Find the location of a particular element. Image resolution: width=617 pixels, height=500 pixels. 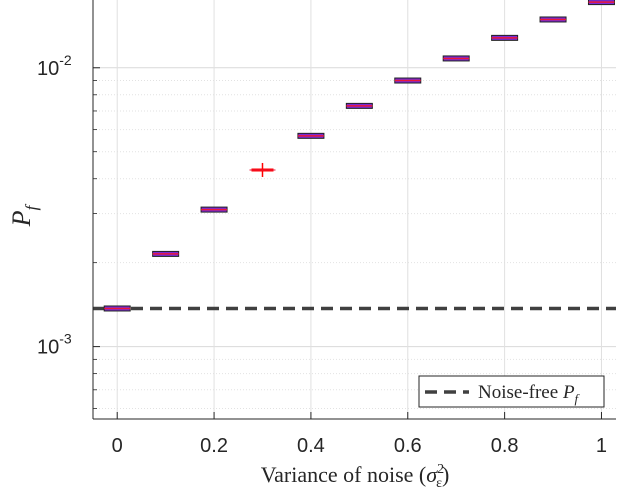

legend: Noise-free Pf is located at coordinates (511, 391).